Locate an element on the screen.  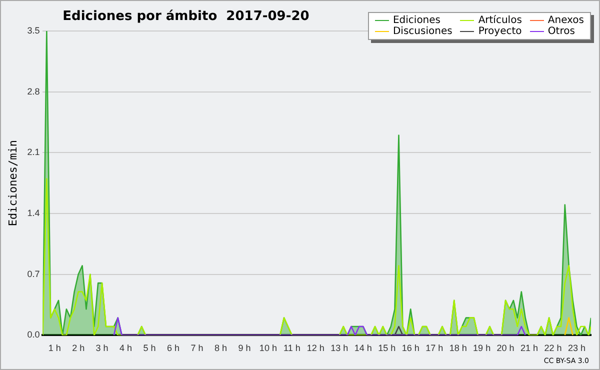
x-tick-label: 18 h is located at coordinates (458, 348).